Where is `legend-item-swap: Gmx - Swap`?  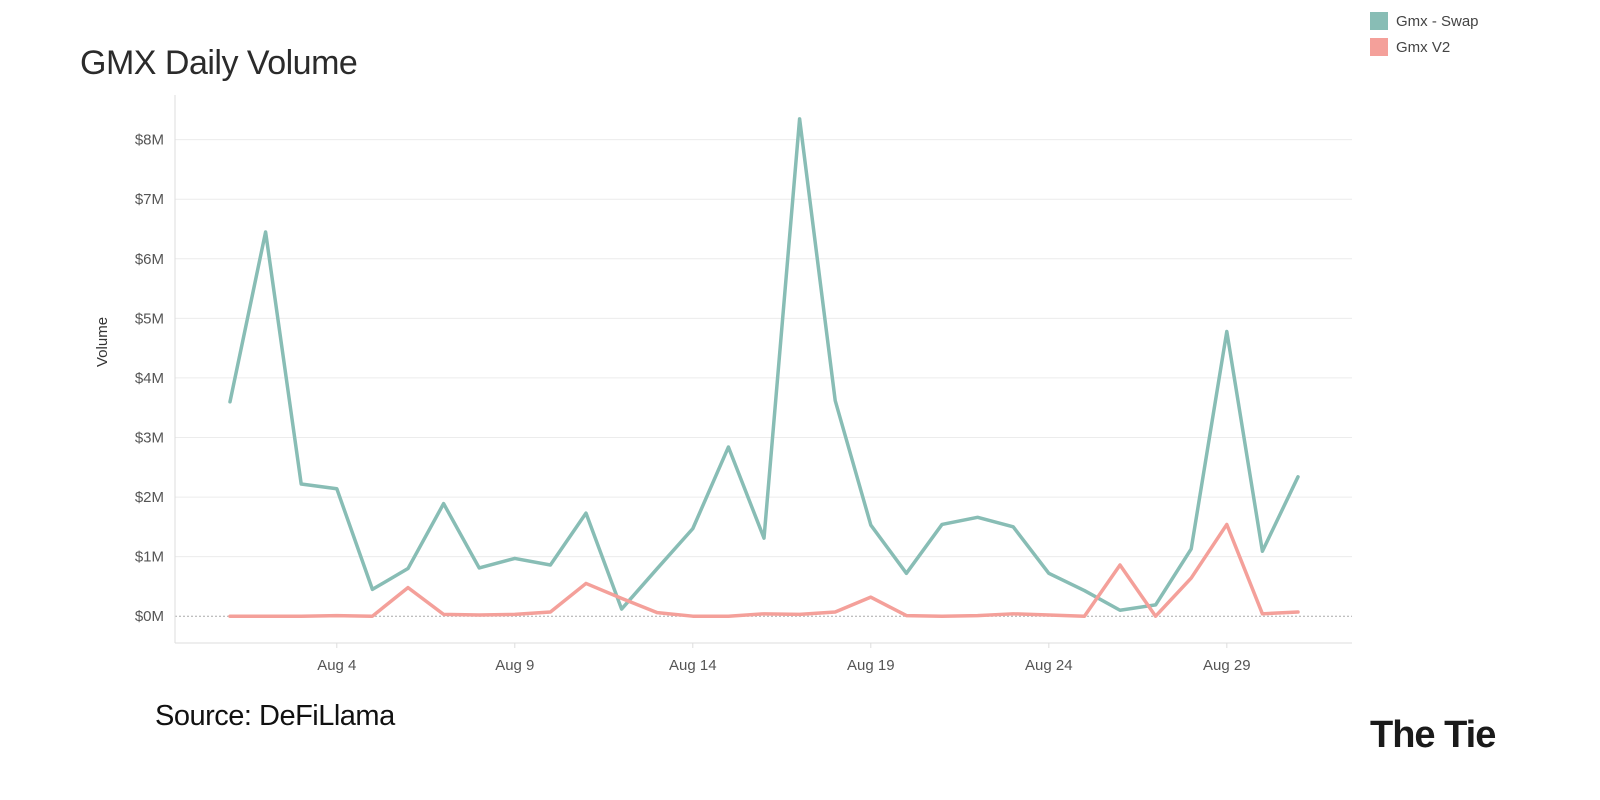 legend-item-swap: Gmx - Swap is located at coordinates (1424, 21).